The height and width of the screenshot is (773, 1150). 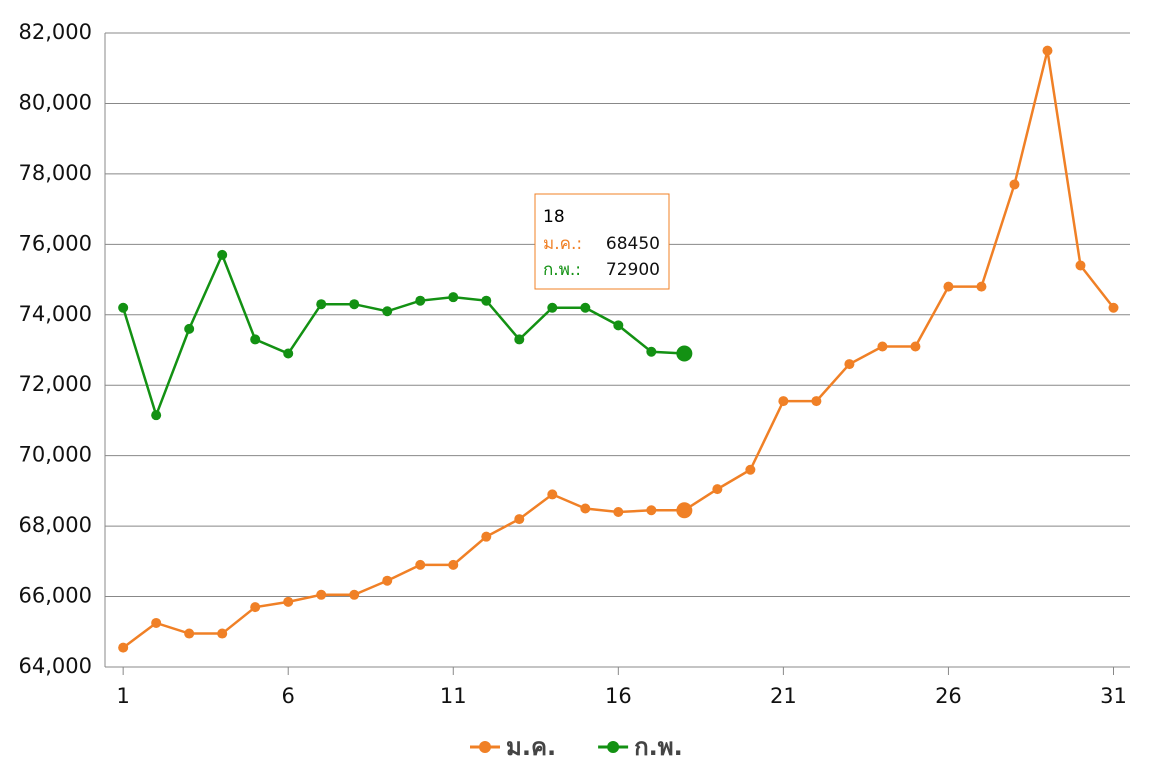 I want to click on legend-label: ม.ค., so click(x=531, y=747).